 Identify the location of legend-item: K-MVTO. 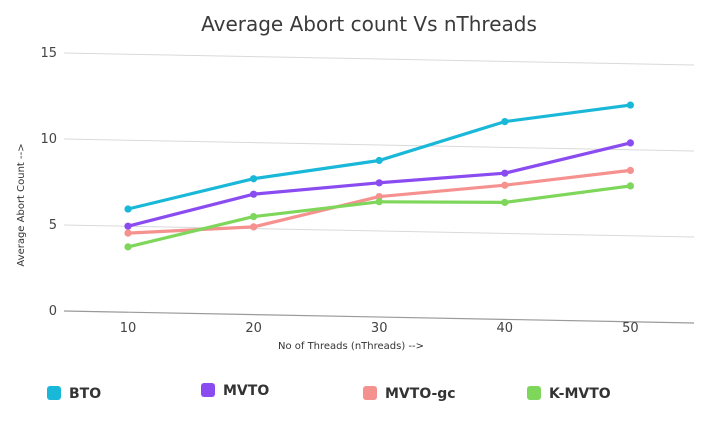
(569, 394).